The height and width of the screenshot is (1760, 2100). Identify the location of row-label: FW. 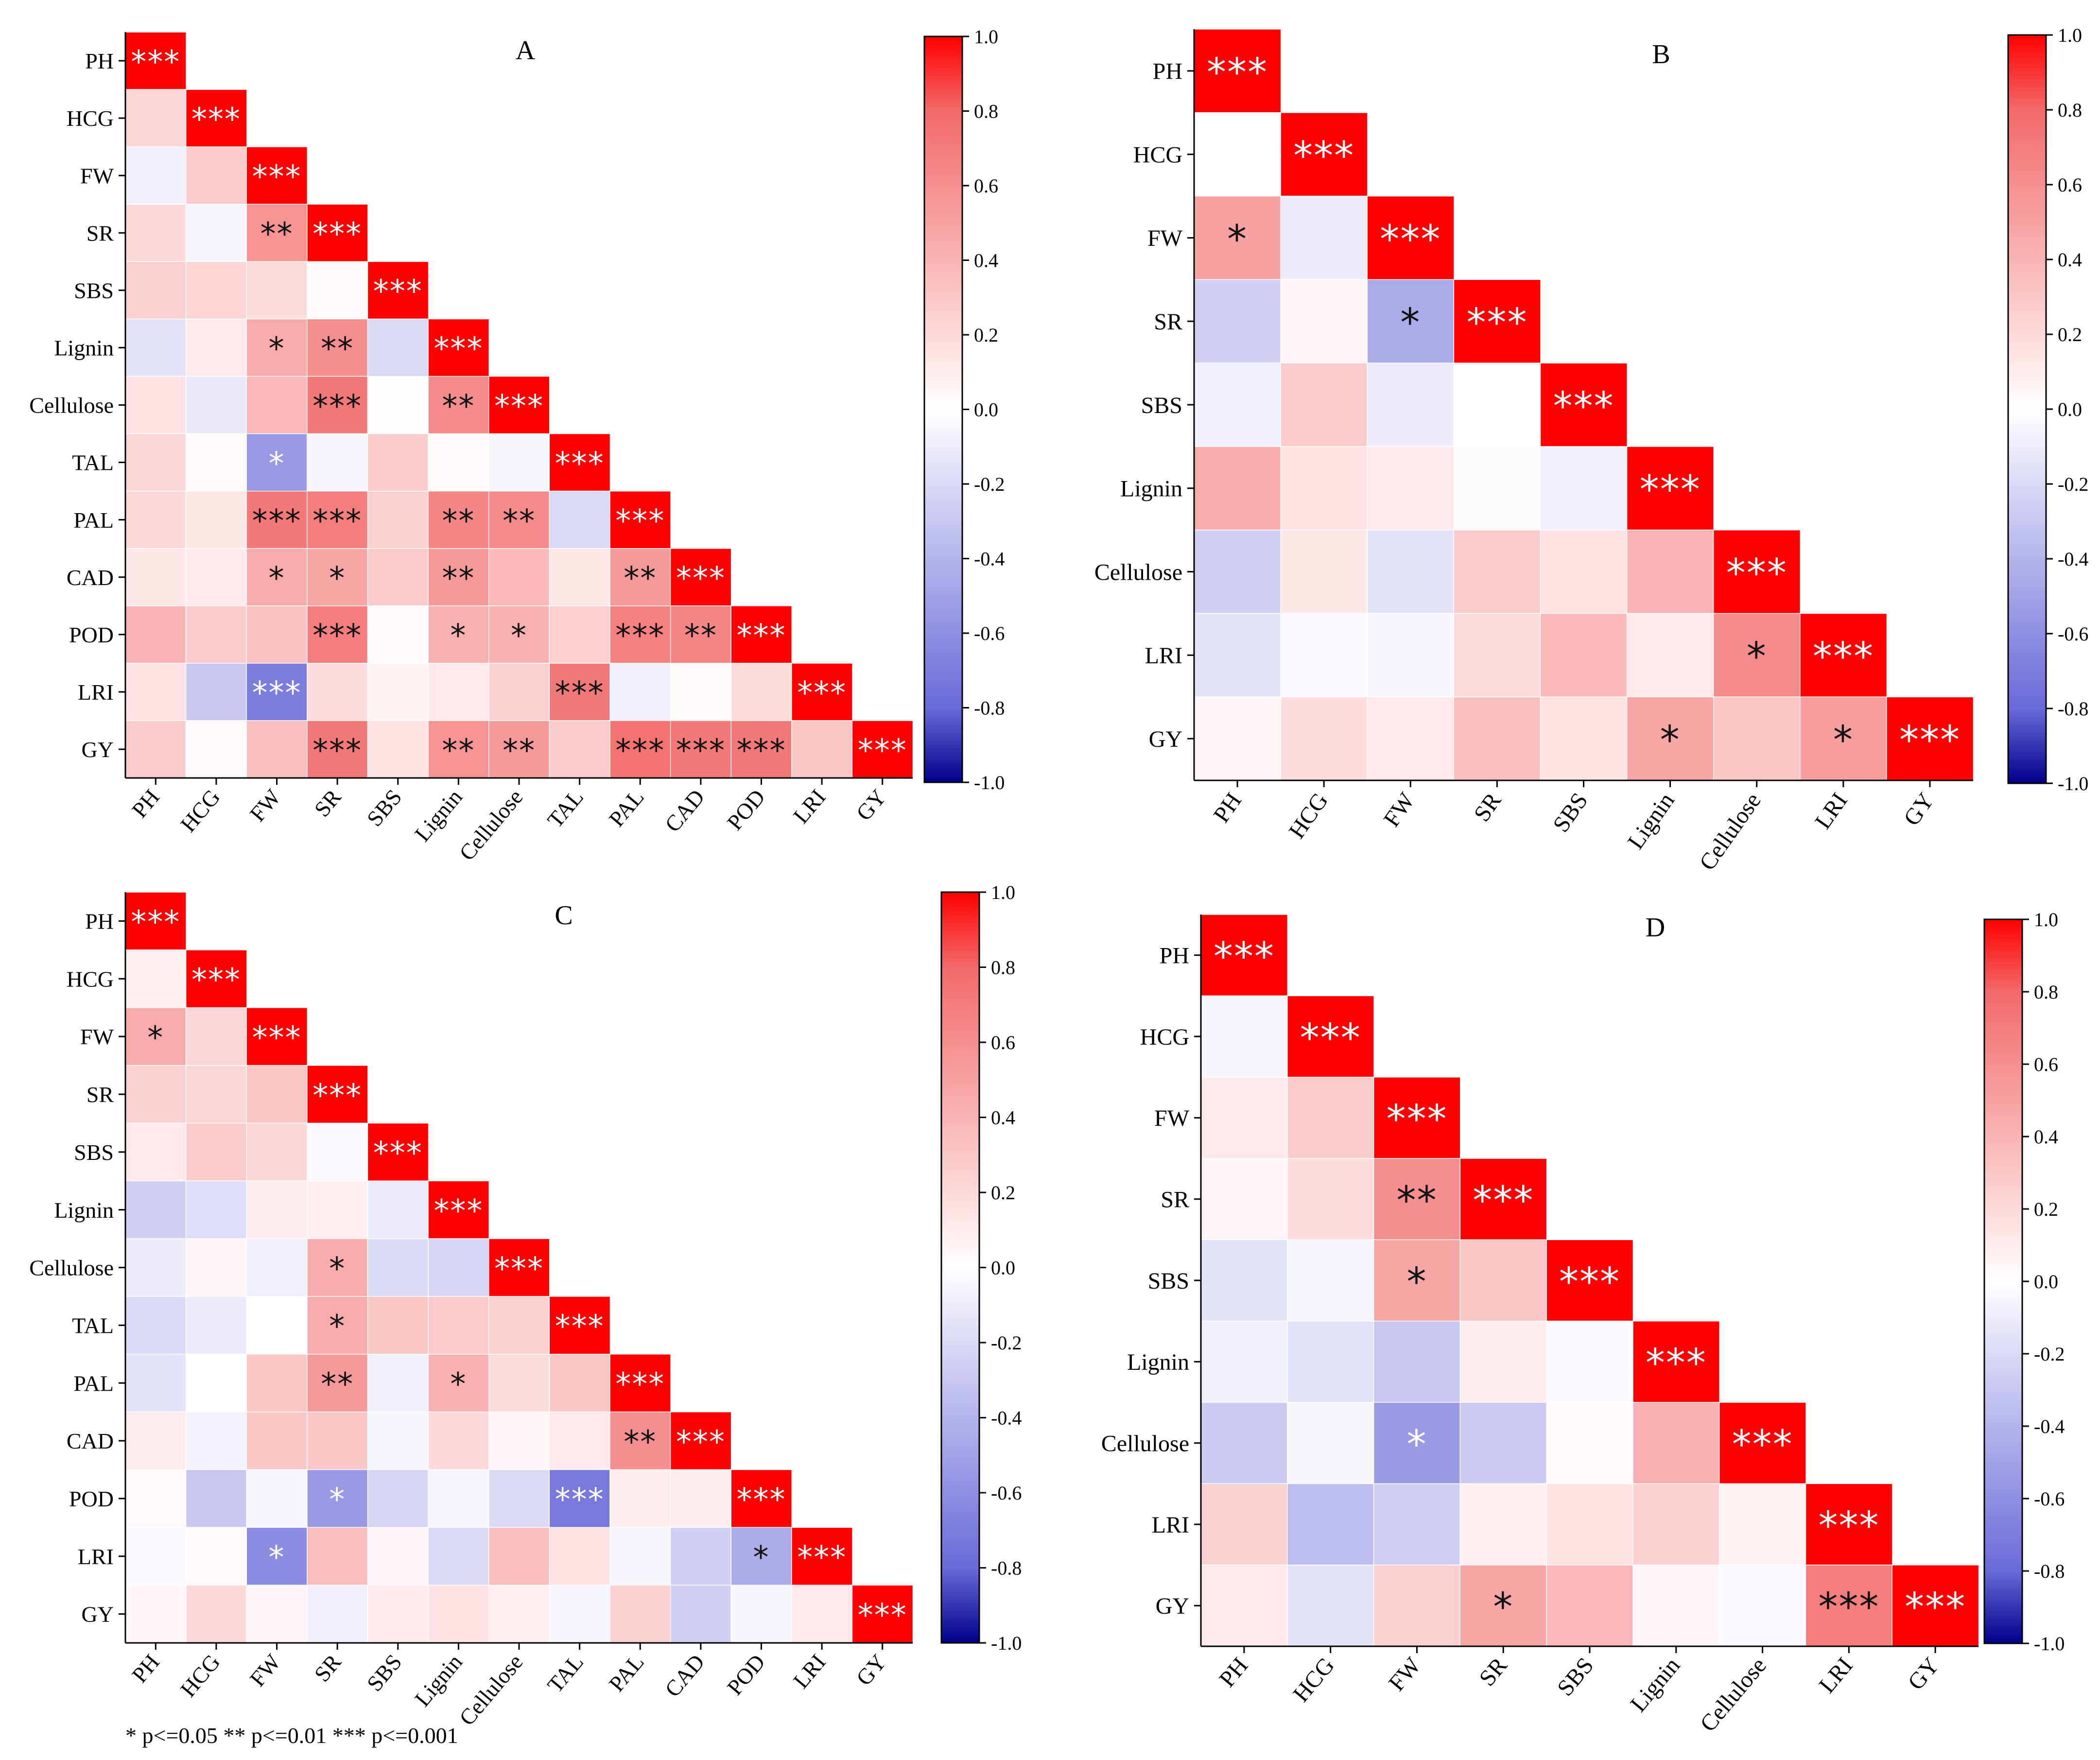
(1172, 1118).